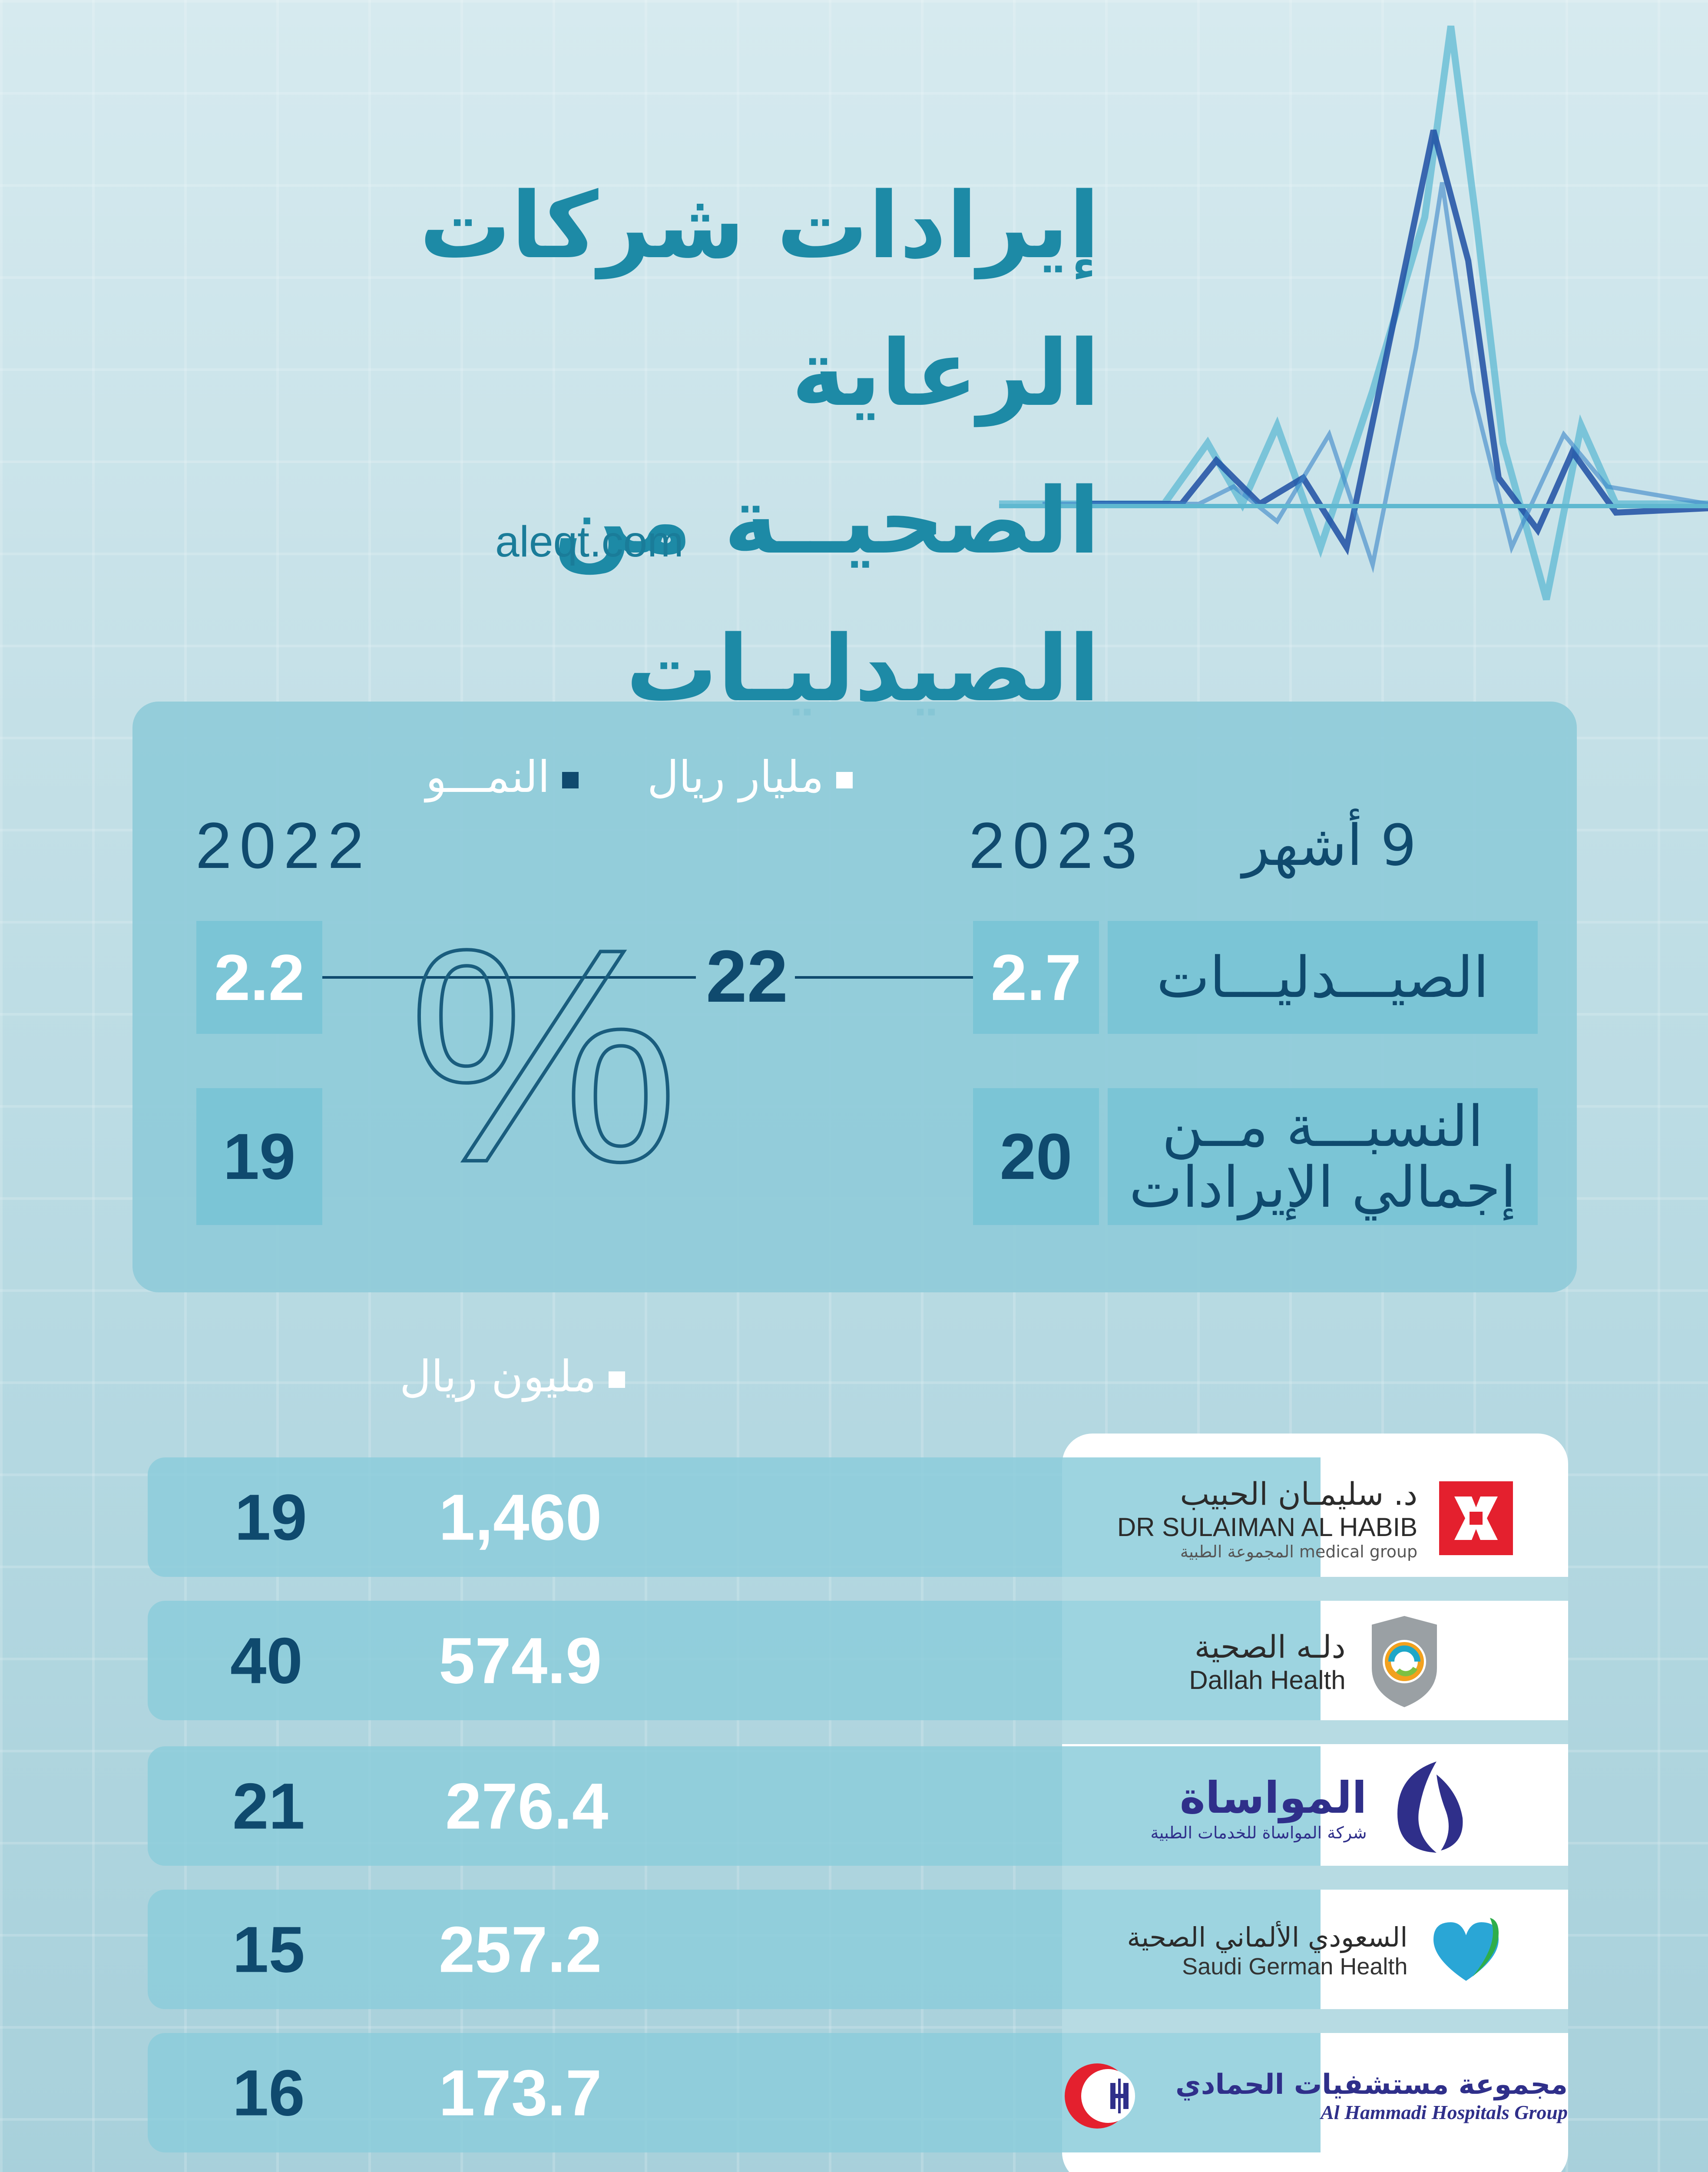  What do you see at coordinates (1430, 1807) in the screenshot?
I see `mouwasat-emblem-icon` at bounding box center [1430, 1807].